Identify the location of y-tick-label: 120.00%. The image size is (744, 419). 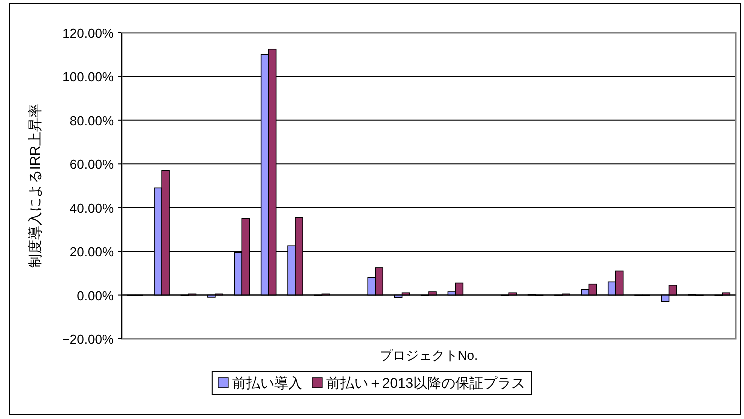
(88, 33).